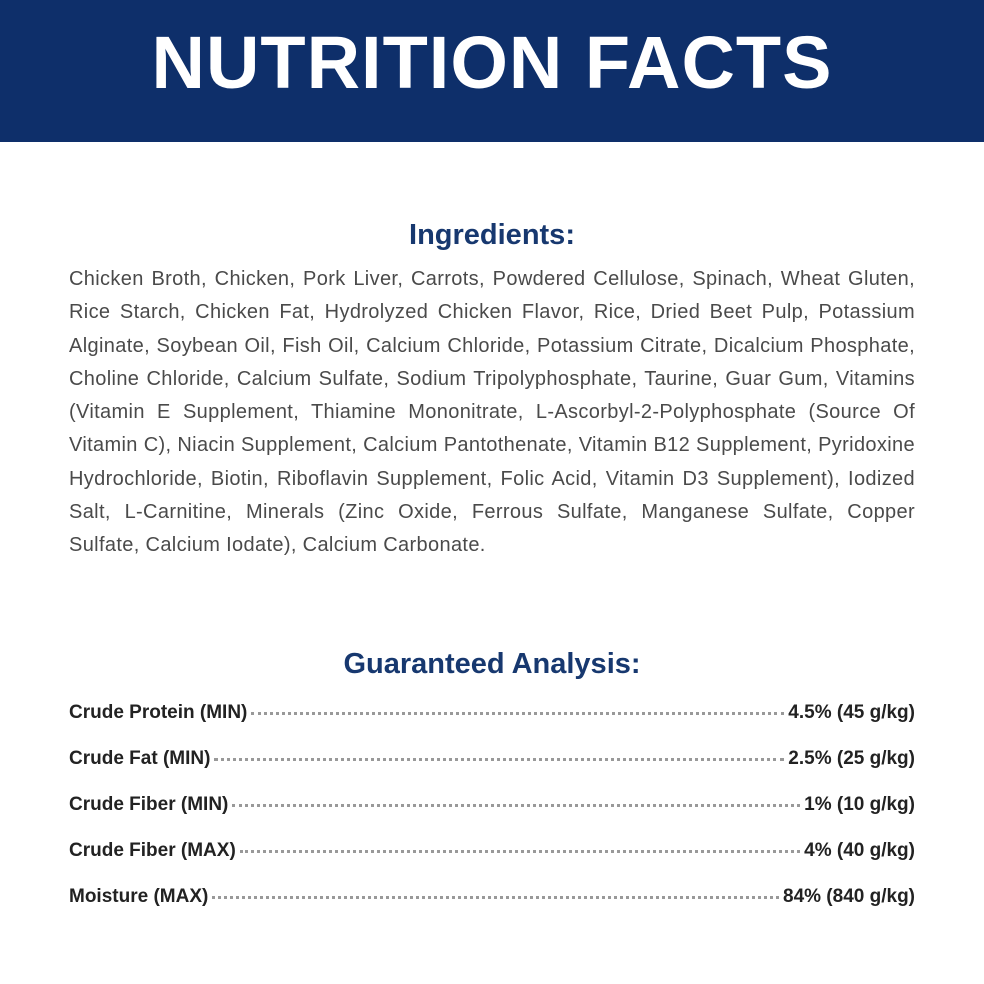  I want to click on row-value: 4.5% (45 g/kg), so click(851, 712).